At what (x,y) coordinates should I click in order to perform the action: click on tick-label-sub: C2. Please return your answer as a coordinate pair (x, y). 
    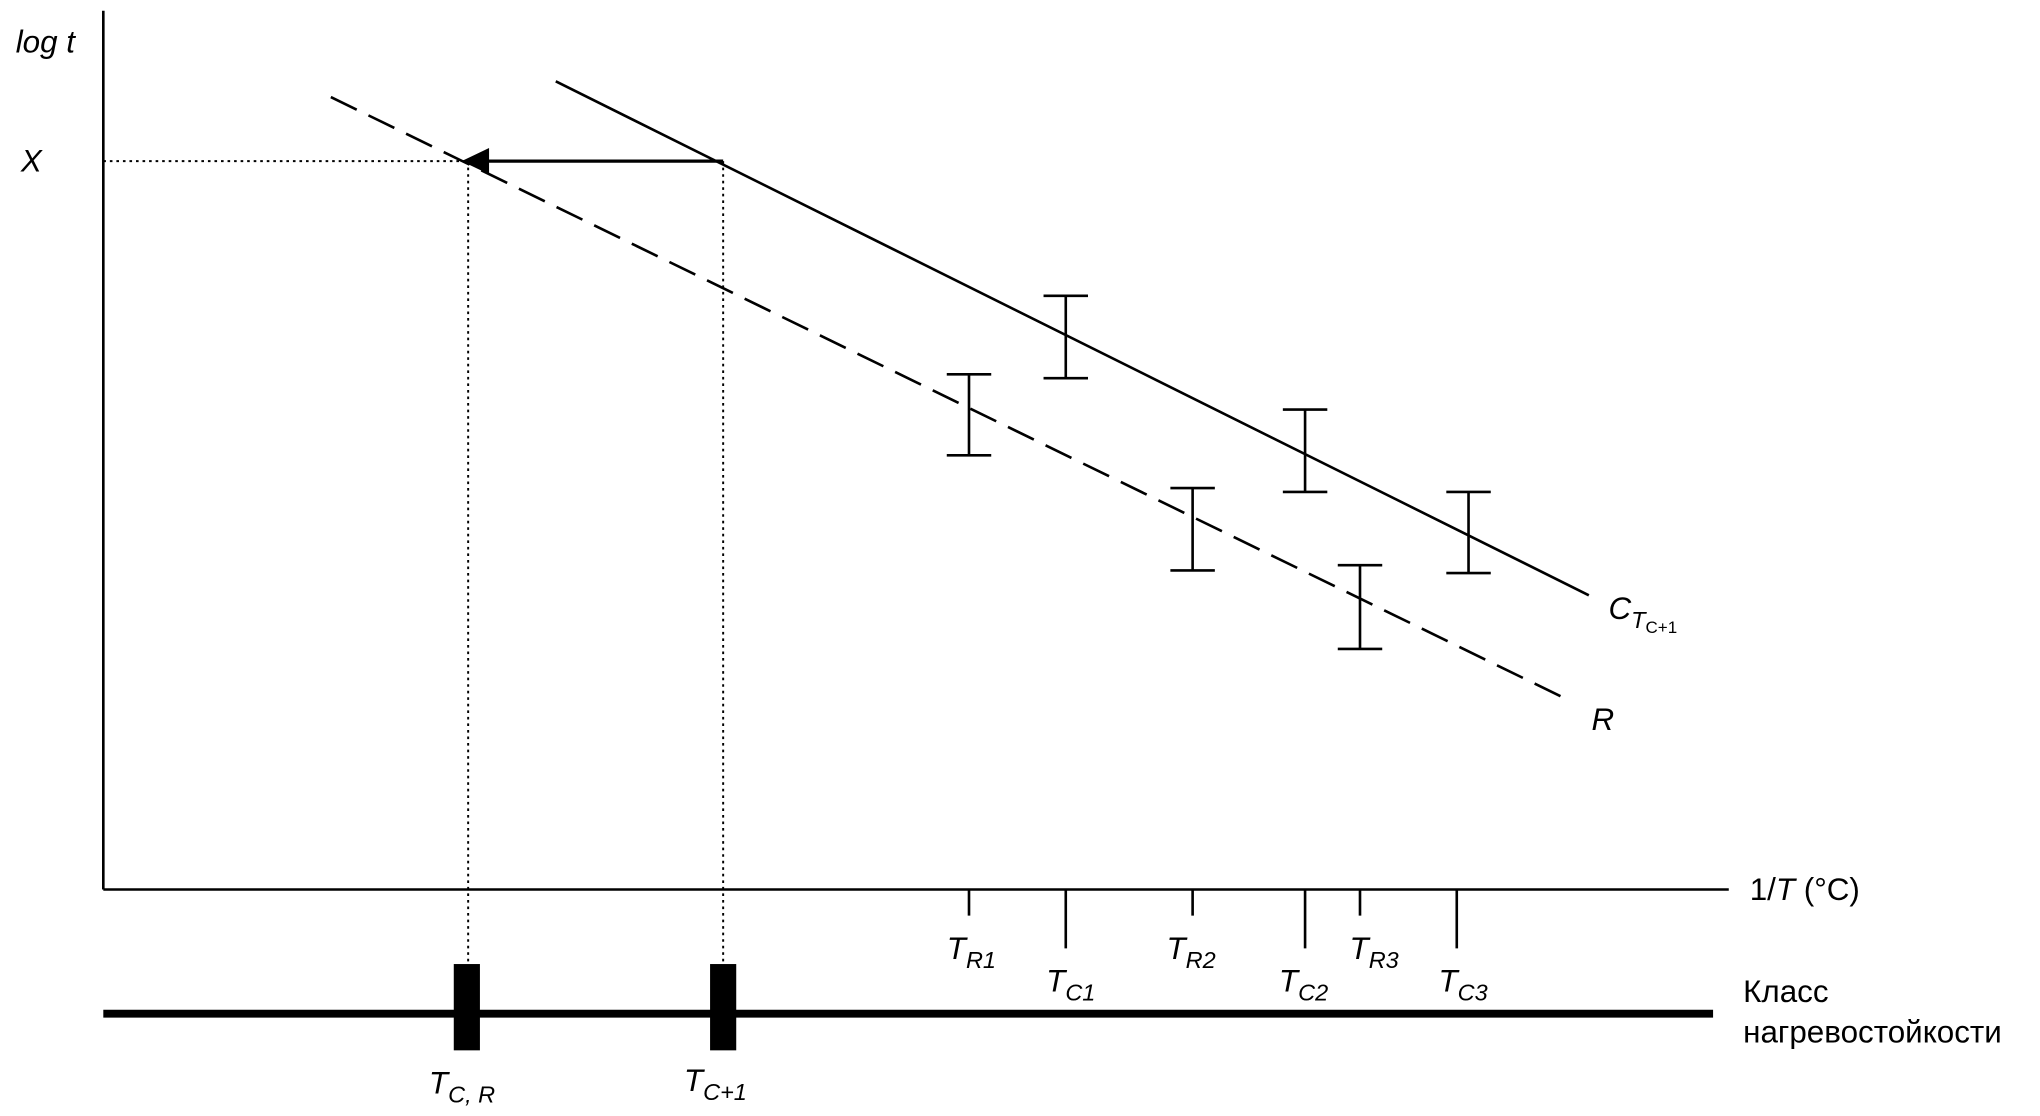
    Looking at the image, I should click on (1313, 993).